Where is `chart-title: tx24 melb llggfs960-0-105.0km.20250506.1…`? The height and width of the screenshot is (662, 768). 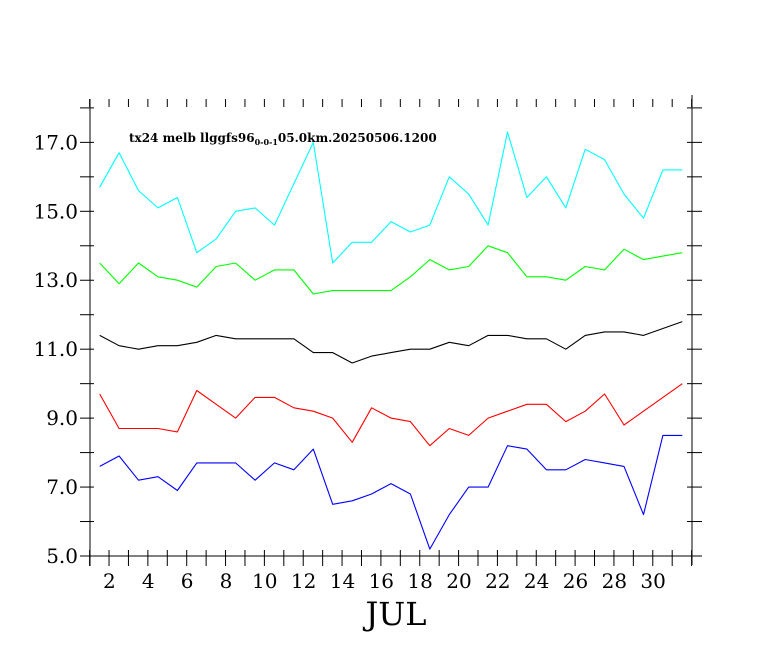
chart-title: tx24 melb llggfs960-0-105.0km.20250506.1… is located at coordinates (283, 139).